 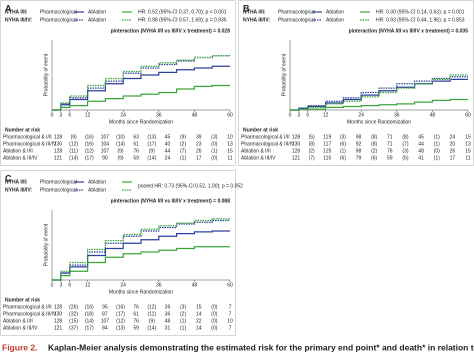 I want to click on risk-count: 39, so click(x=168, y=307).